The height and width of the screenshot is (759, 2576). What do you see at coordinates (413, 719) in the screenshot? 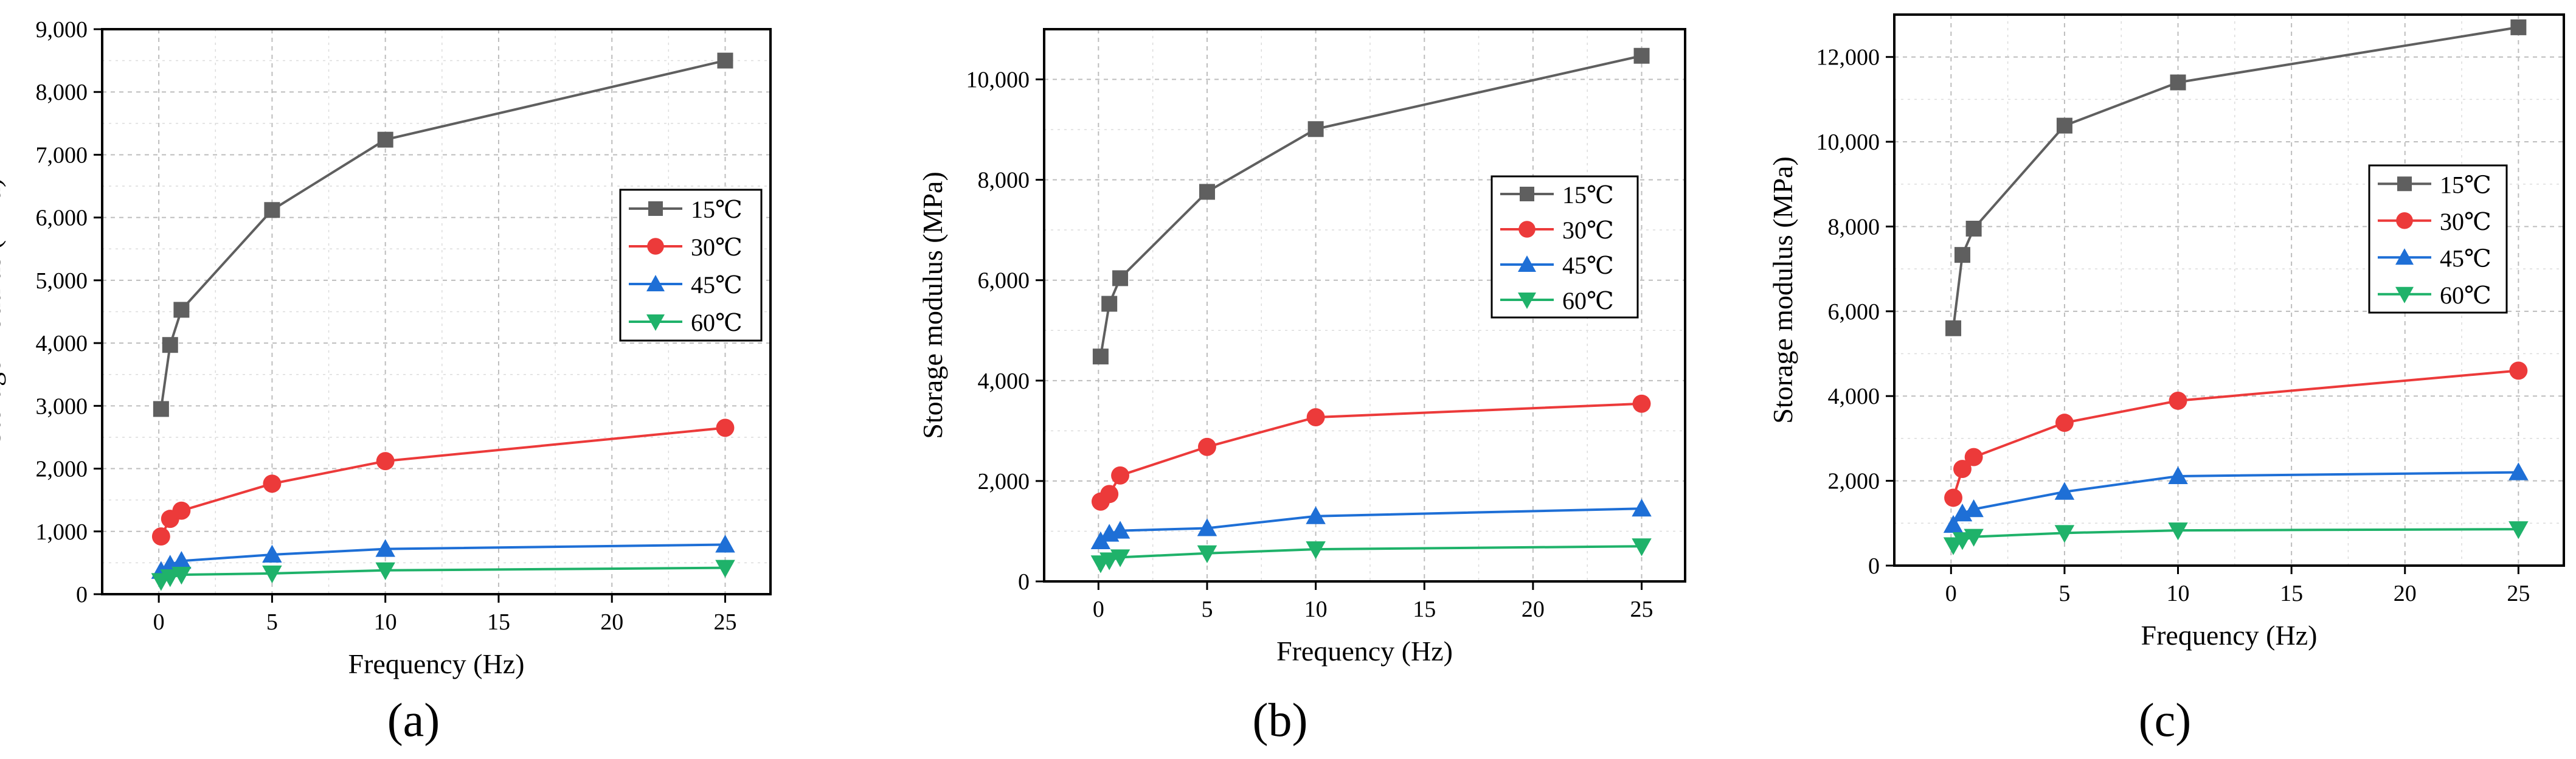
I see `panel-label: (a)` at bounding box center [413, 719].